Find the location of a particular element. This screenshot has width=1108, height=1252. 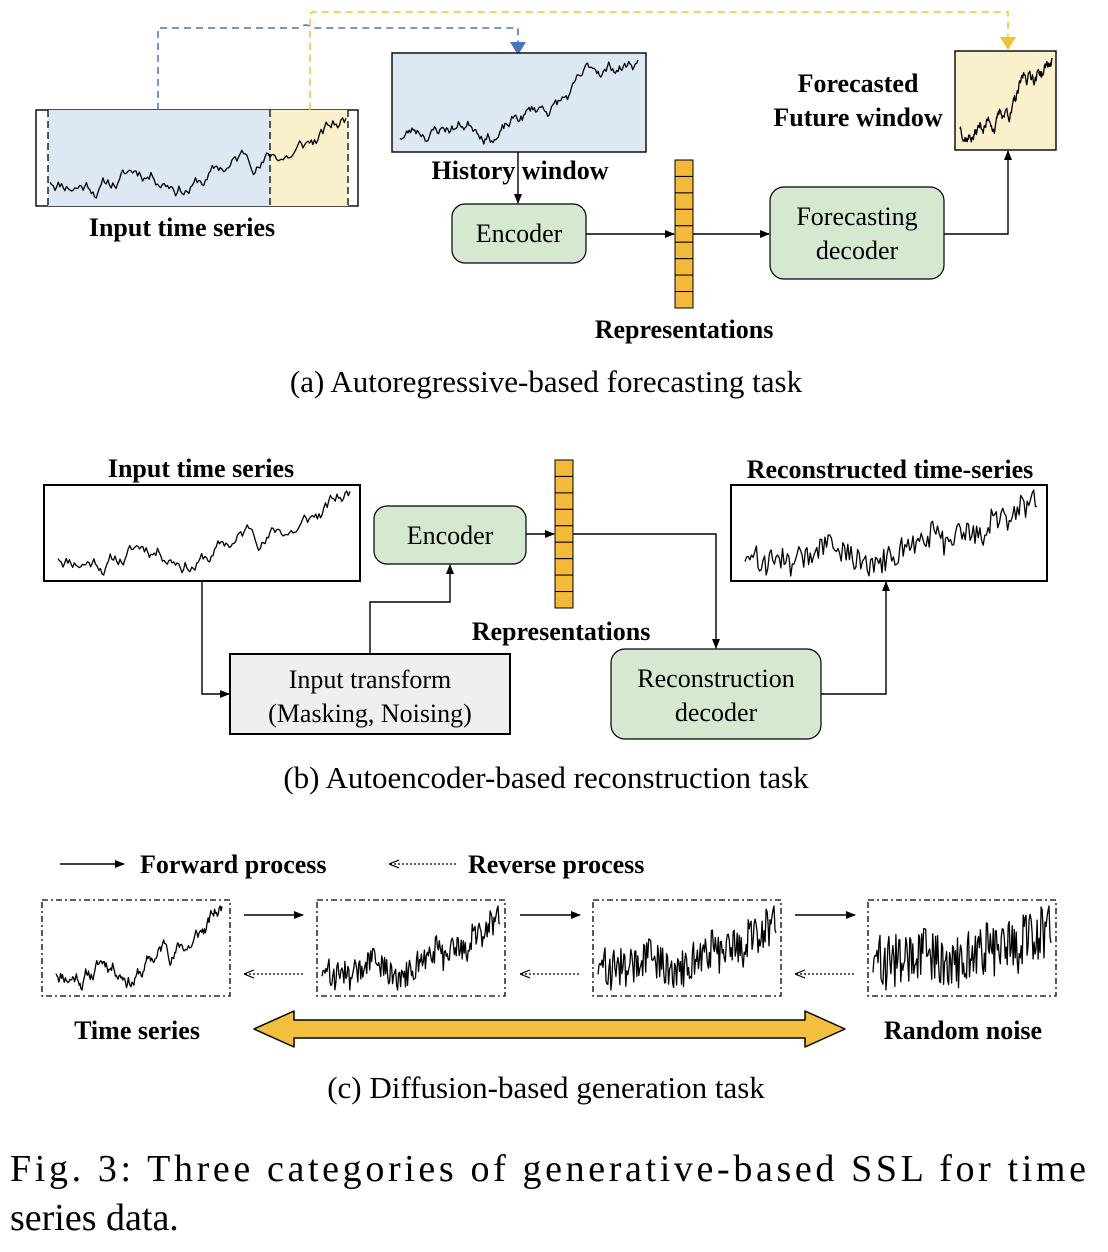

forecasting-decoder-label-1: Forecasting is located at coordinates (856, 216).